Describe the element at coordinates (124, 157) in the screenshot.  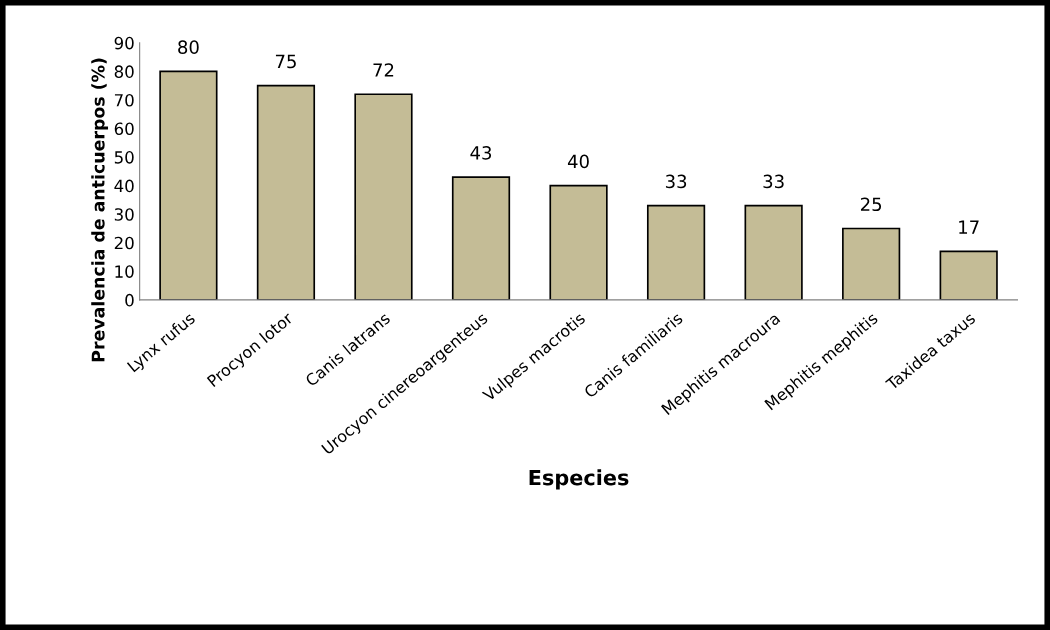
I see `y-tick-label: 50` at that location.